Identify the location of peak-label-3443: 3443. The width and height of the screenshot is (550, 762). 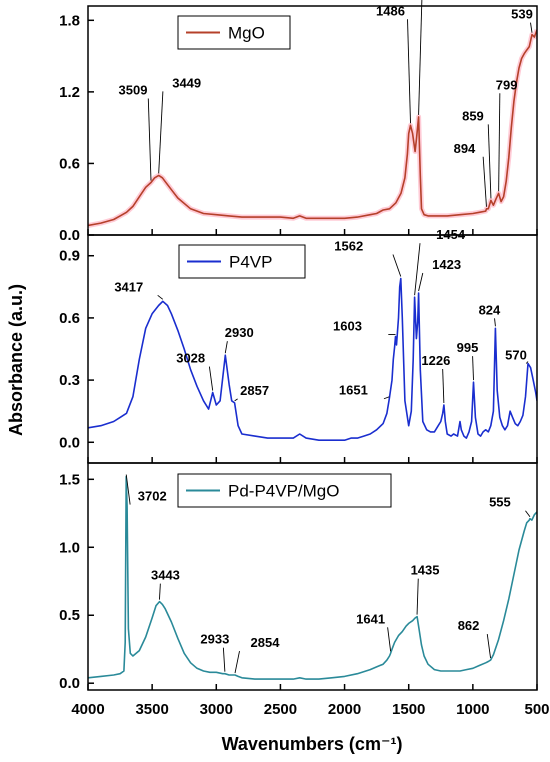
(165, 575).